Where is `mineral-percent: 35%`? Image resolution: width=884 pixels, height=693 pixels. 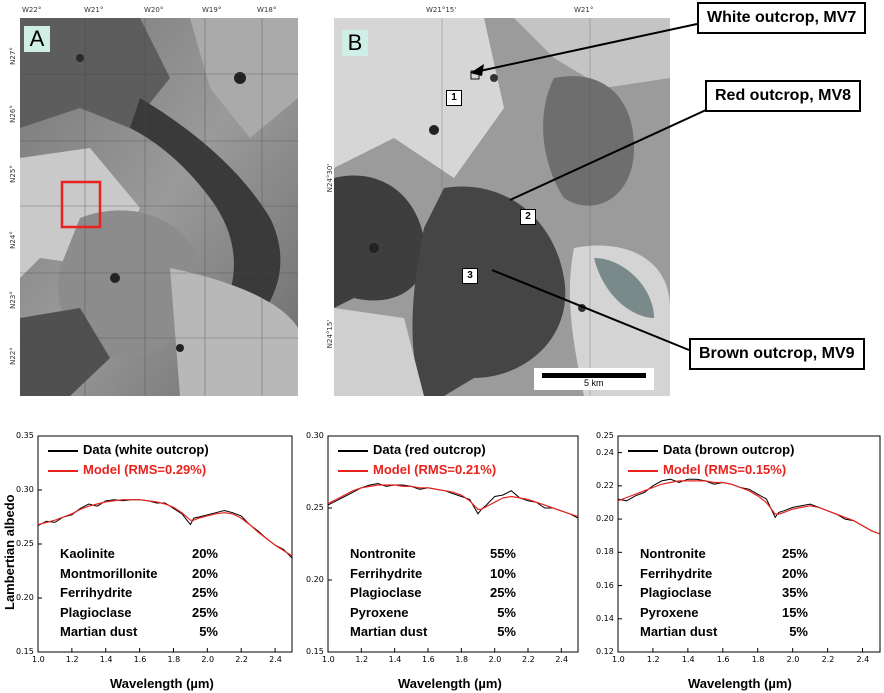 mineral-percent: 35% is located at coordinates (794, 592).